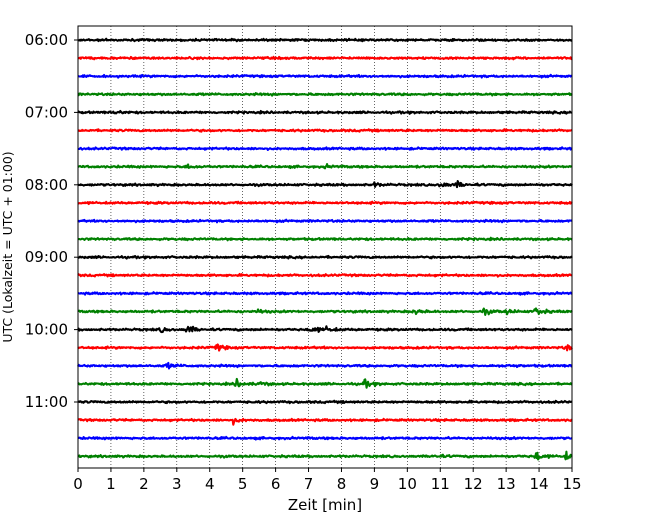 The height and width of the screenshot is (520, 650). Describe the element at coordinates (46, 257) in the screenshot. I see `y-tick-label: 09:00` at that location.